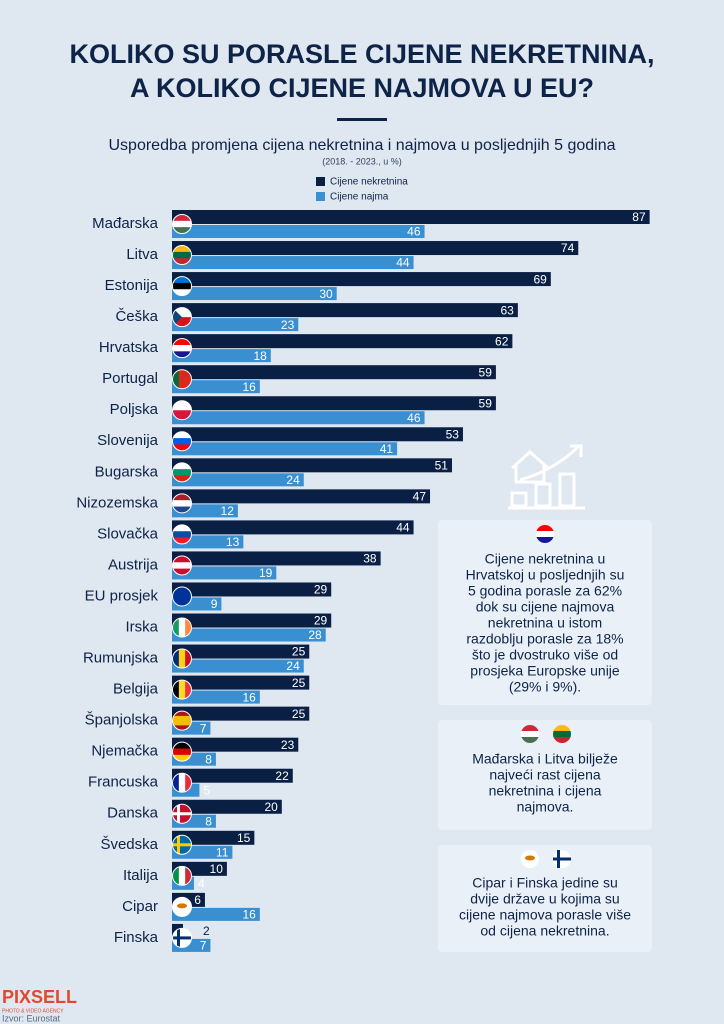 The width and height of the screenshot is (724, 1024). Describe the element at coordinates (442, 465) in the screenshot. I see `value-label: 51` at that location.